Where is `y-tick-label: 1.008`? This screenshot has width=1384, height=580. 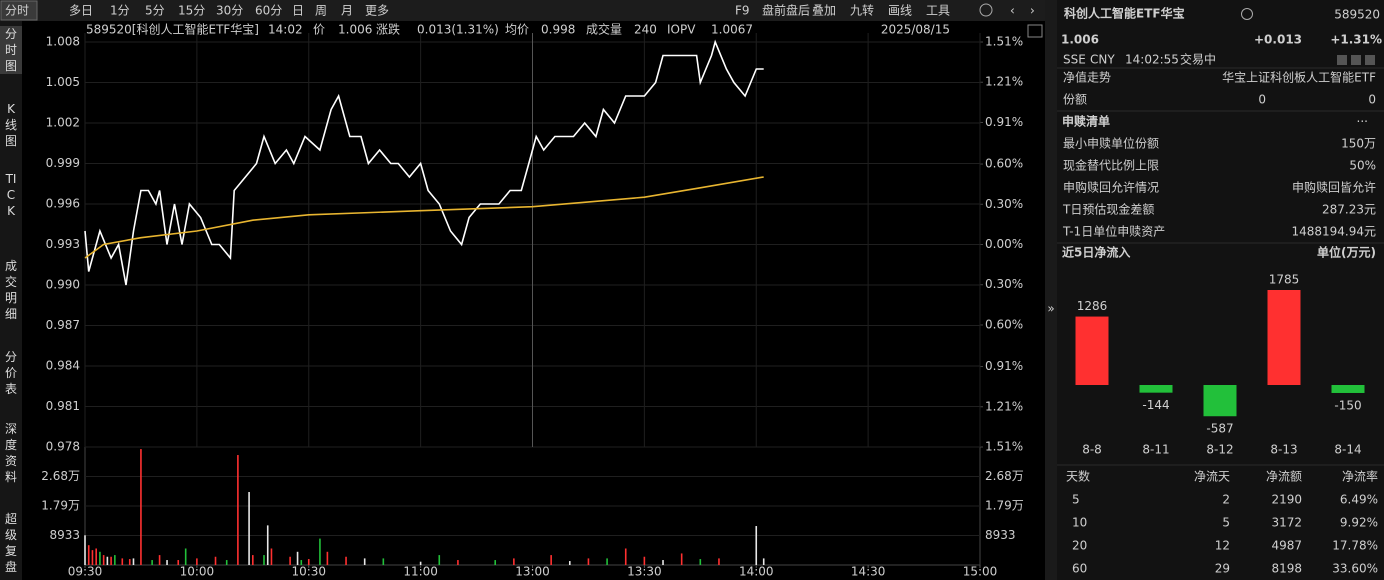 y-tick-label: 1.008 is located at coordinates (63, 42).